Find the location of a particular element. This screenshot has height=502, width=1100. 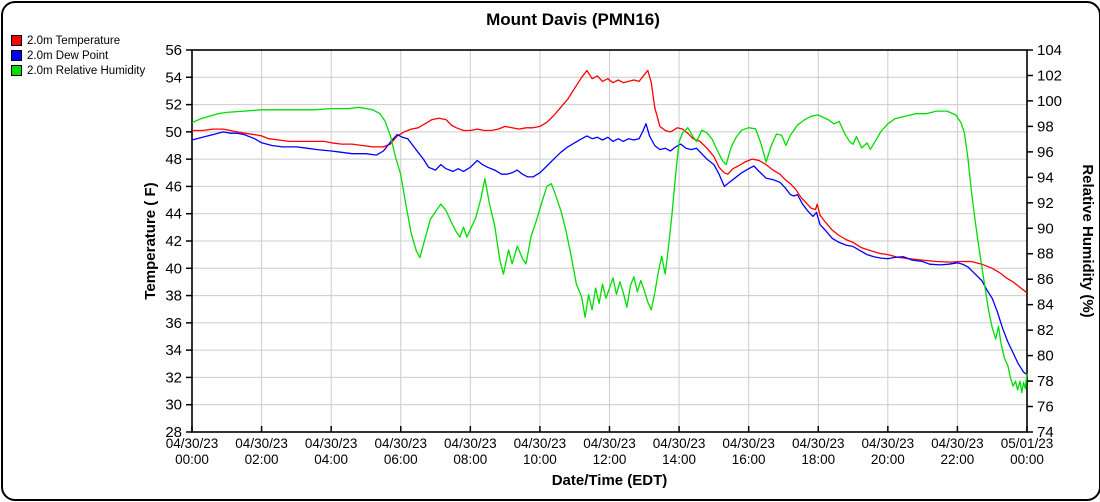

svg-text: 104 is located at coordinates (1049, 50).